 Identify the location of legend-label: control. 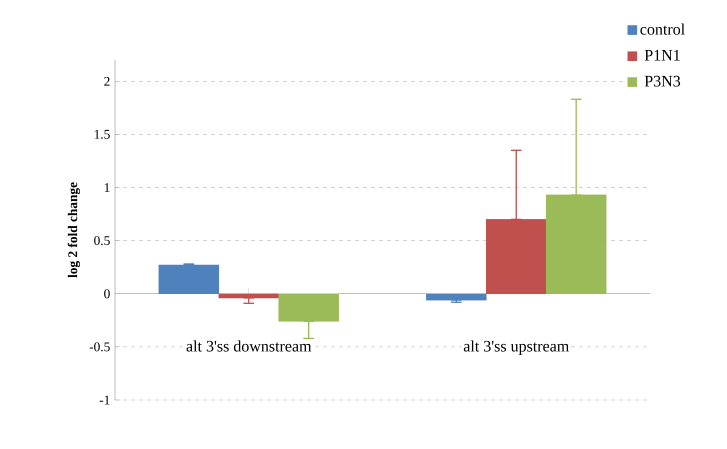
(662, 29).